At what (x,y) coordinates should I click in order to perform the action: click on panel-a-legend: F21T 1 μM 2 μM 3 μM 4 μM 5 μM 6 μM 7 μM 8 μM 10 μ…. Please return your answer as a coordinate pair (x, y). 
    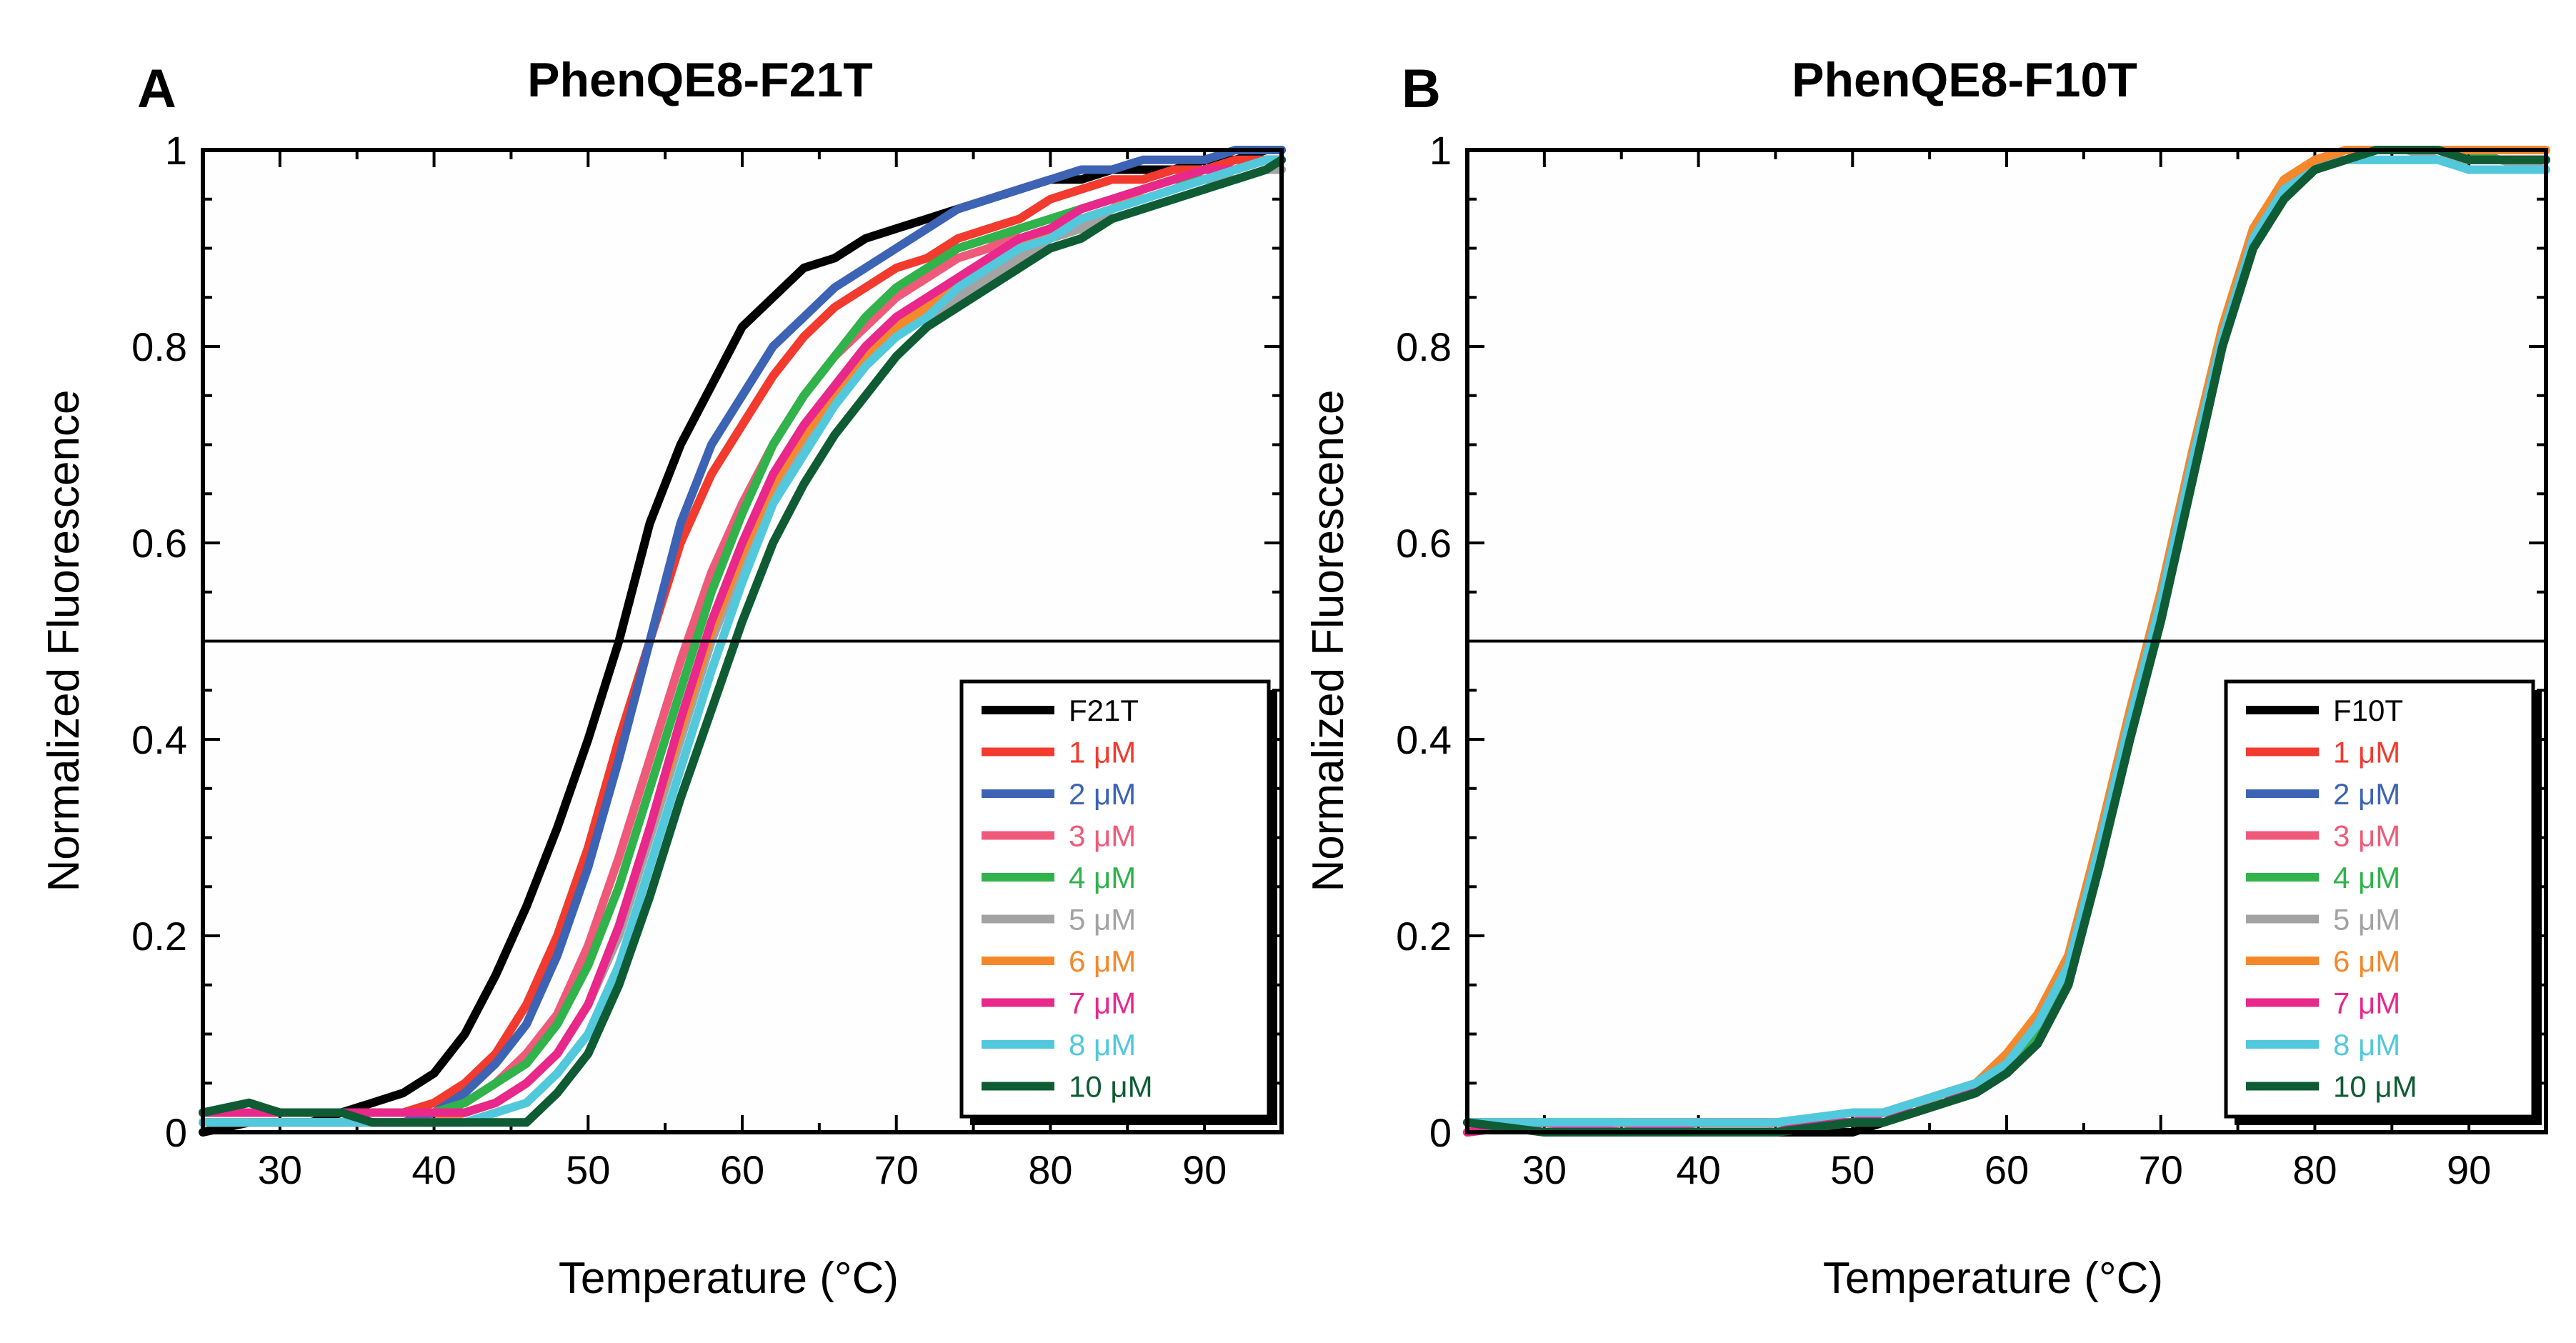
    Looking at the image, I should click on (1118, 902).